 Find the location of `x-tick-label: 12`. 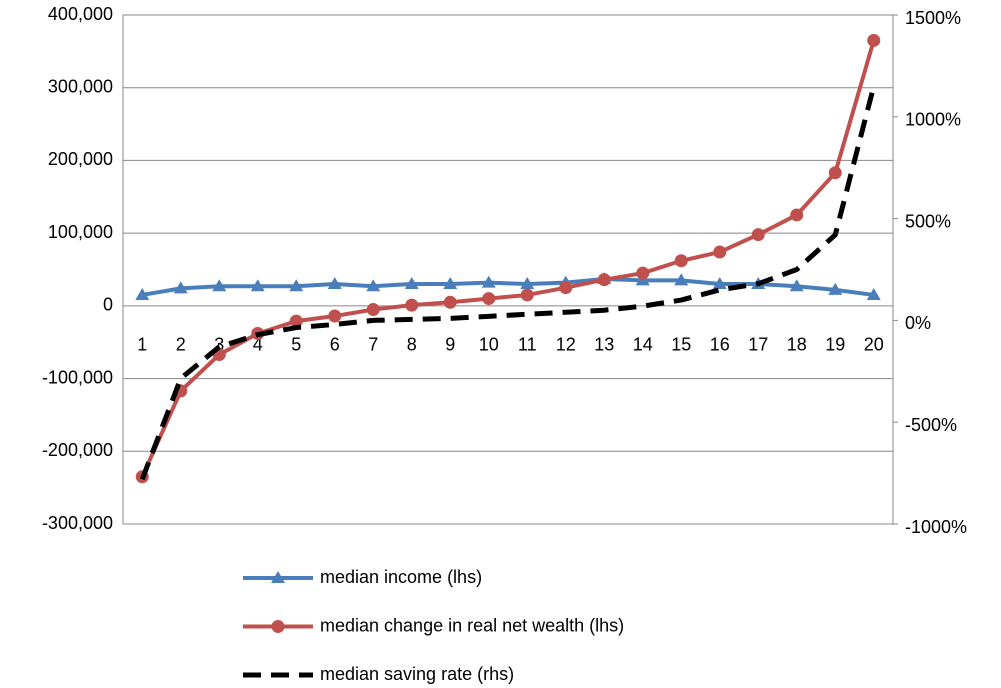

x-tick-label: 12 is located at coordinates (566, 345).